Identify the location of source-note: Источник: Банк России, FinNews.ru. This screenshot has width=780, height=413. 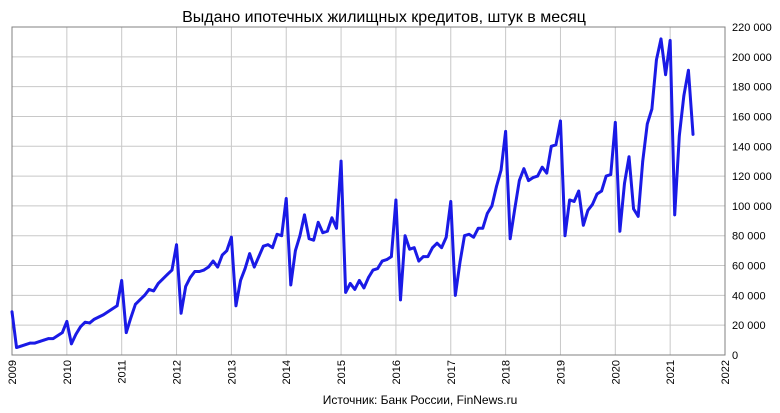
(420, 400).